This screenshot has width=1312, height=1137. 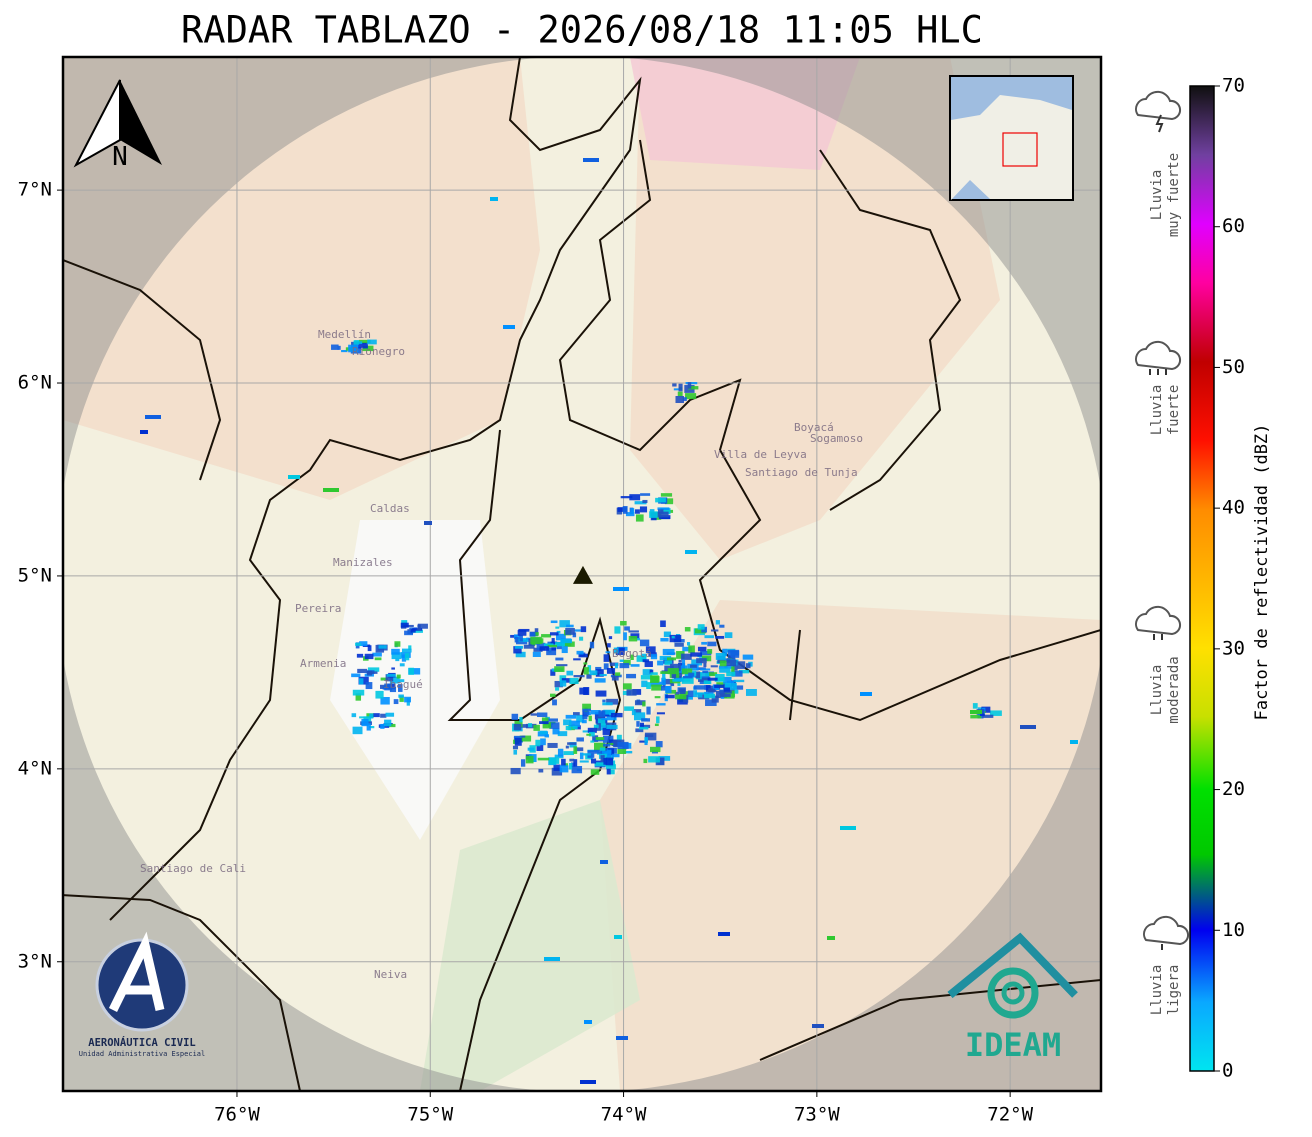 What do you see at coordinates (815, 308) in the screenshot?
I see `region` at bounding box center [815, 308].